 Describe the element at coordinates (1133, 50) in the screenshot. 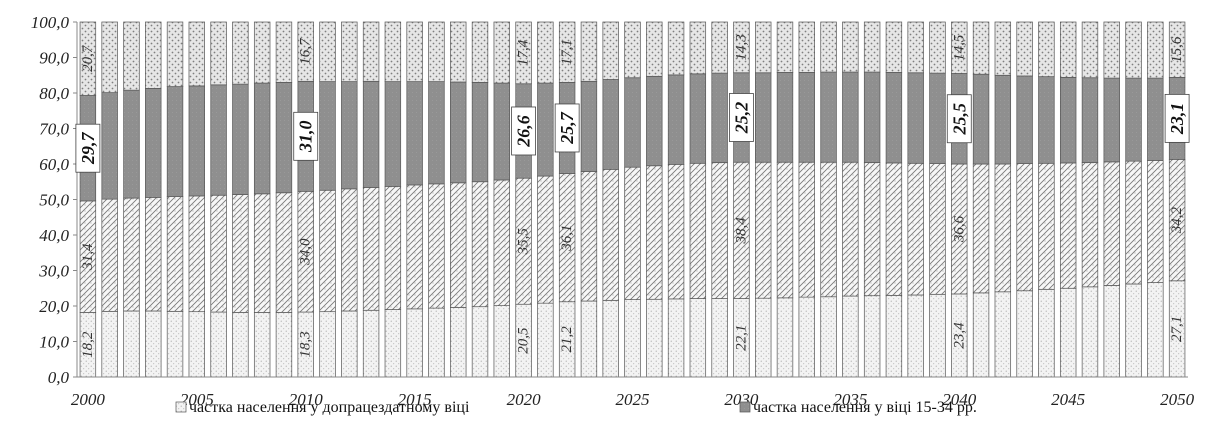

I see `bar-segment-2048-s3` at that location.